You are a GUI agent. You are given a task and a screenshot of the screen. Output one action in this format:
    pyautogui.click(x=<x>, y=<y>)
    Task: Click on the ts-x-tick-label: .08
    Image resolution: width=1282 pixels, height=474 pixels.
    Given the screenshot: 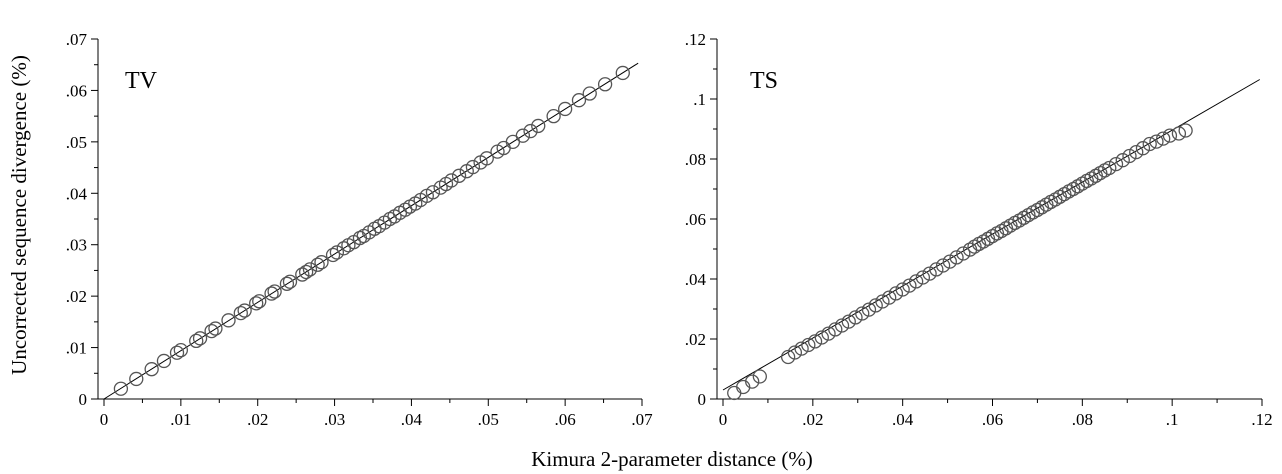 What is the action you would take?
    pyautogui.click(x=1082, y=419)
    